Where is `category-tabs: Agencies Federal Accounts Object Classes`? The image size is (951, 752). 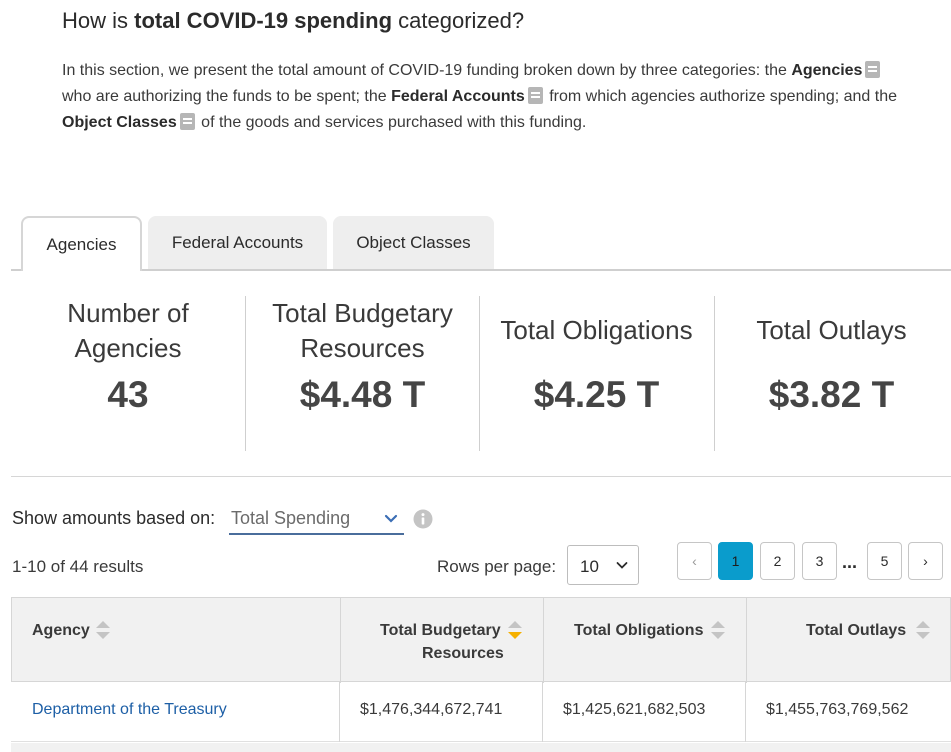
category-tabs: Agencies Federal Accounts Object Classes is located at coordinates (481, 243).